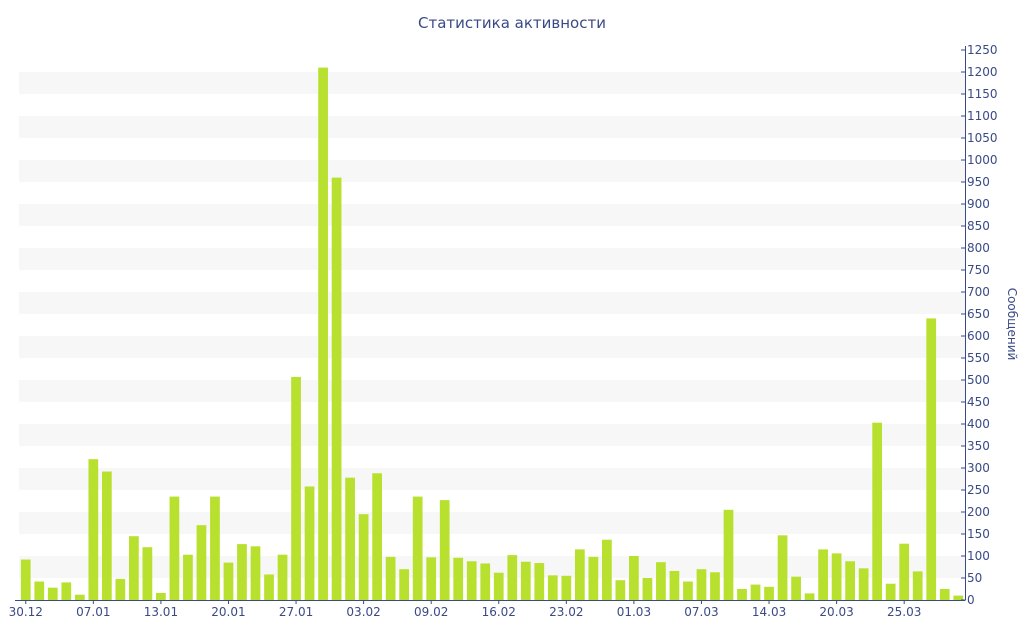 The height and width of the screenshot is (640, 1024). Describe the element at coordinates (566, 612) in the screenshot. I see `x-tick-label: 23.02` at that location.